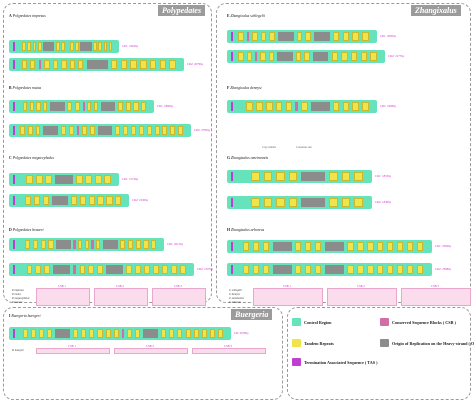 This screenshot has height=403, width=474. What do you see at coordinates (16, 294) in the screenshot?
I see `csb-species-name: P. mutus` at bounding box center [16, 294].